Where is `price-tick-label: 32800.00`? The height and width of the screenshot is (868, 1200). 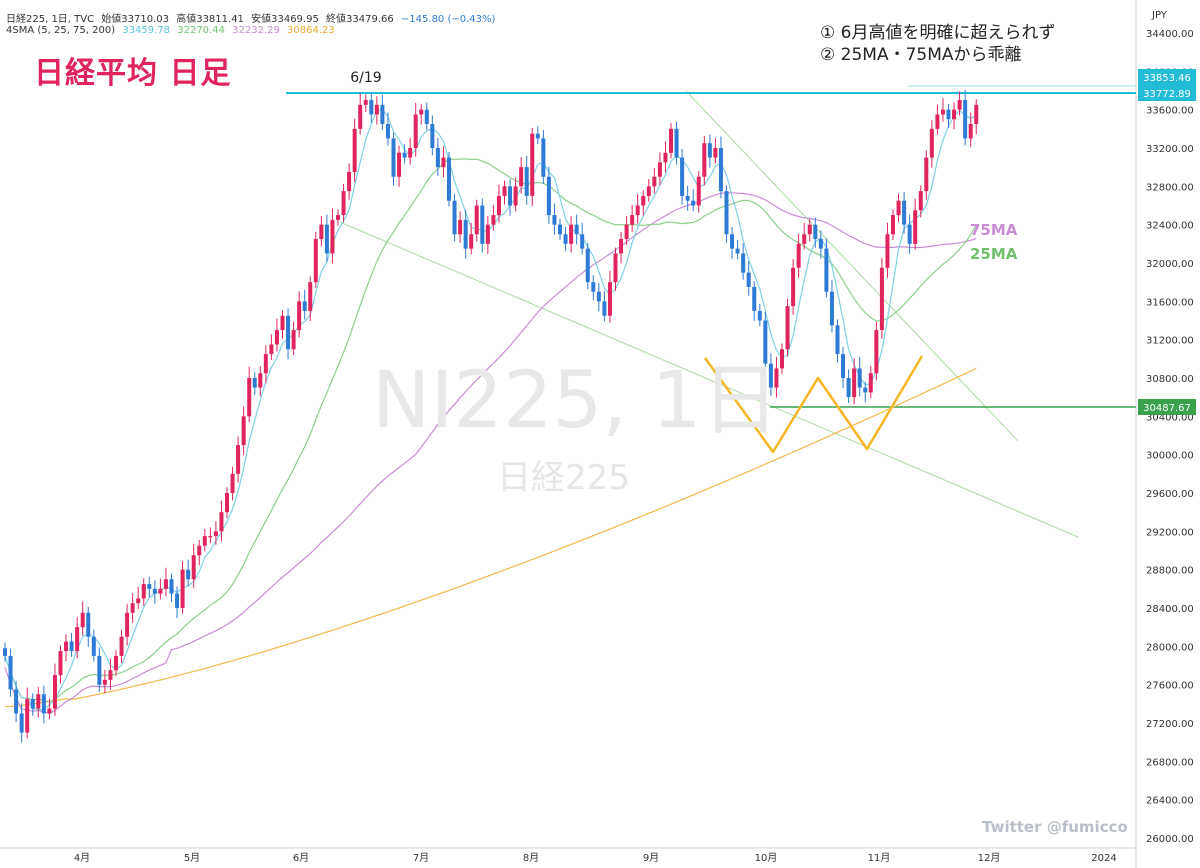 price-tick-label: 32800.00 is located at coordinates (1170, 187).